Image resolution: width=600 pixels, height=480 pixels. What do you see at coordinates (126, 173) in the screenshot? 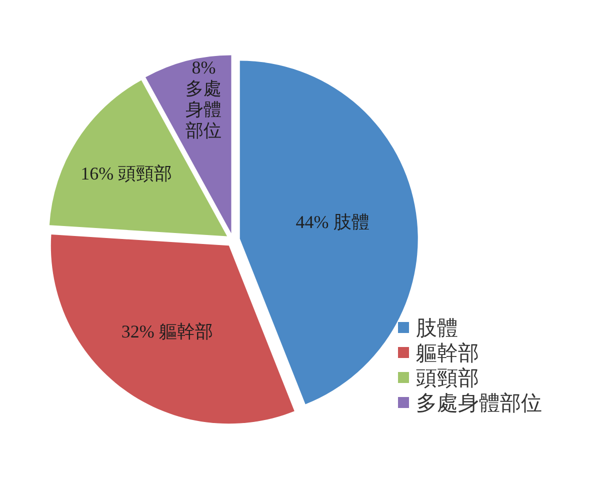
I see `data-label: 16% 頭頸部` at bounding box center [126, 173].